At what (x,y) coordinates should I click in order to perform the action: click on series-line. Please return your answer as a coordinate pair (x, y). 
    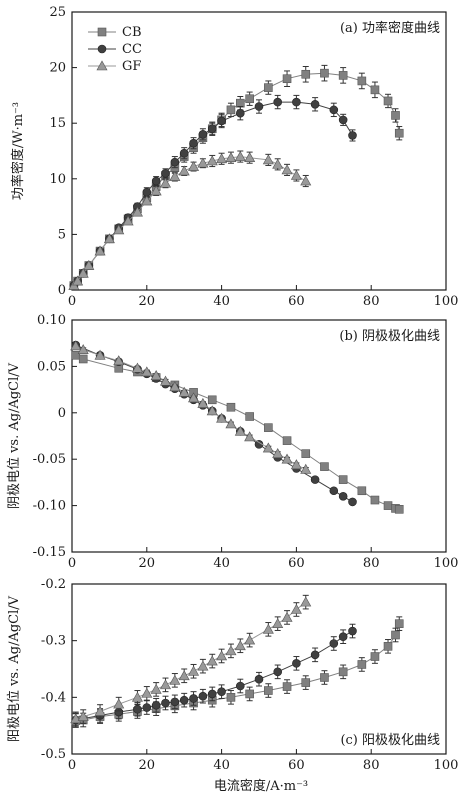
    Looking at the image, I should click on (191, 407).